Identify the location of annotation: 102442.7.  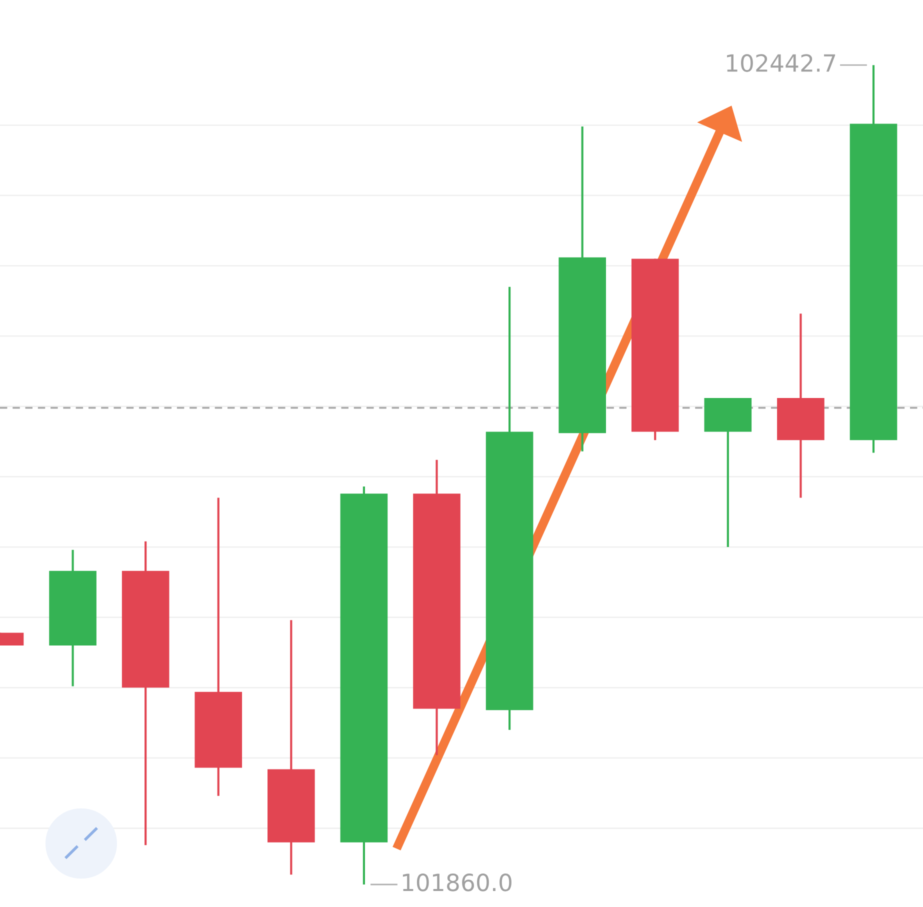
(781, 63).